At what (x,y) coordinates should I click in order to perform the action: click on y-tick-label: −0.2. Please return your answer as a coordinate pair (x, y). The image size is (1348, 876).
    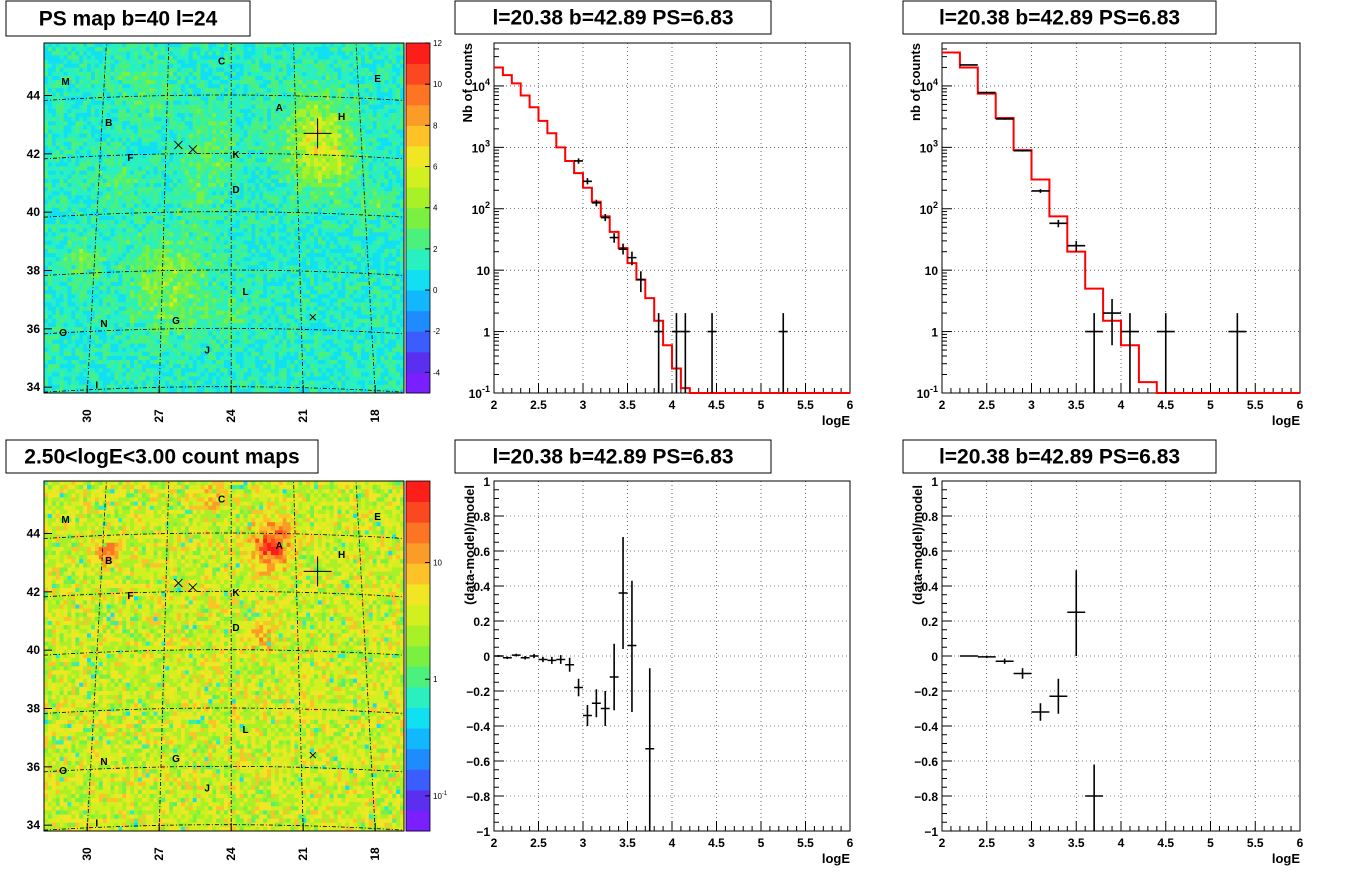
    Looking at the image, I should click on (926, 692).